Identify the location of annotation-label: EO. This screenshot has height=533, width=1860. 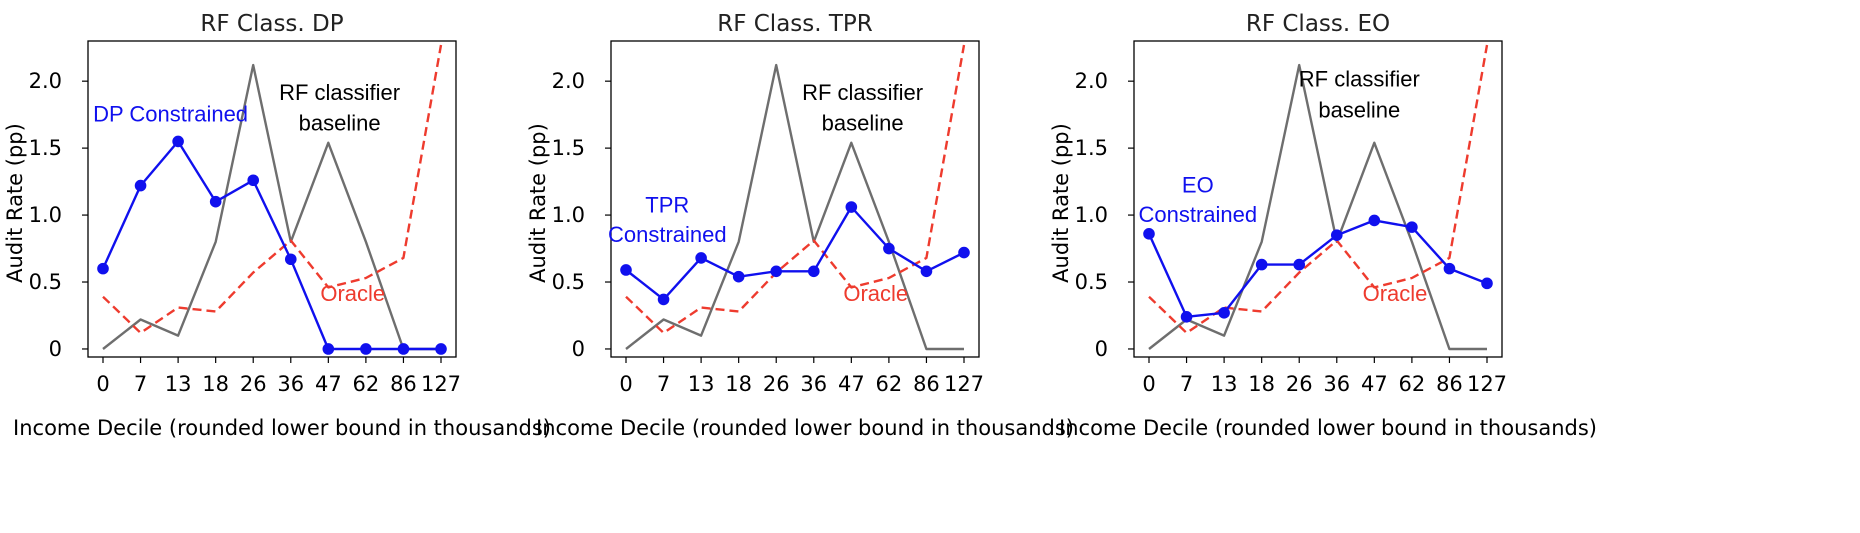
(1198, 184).